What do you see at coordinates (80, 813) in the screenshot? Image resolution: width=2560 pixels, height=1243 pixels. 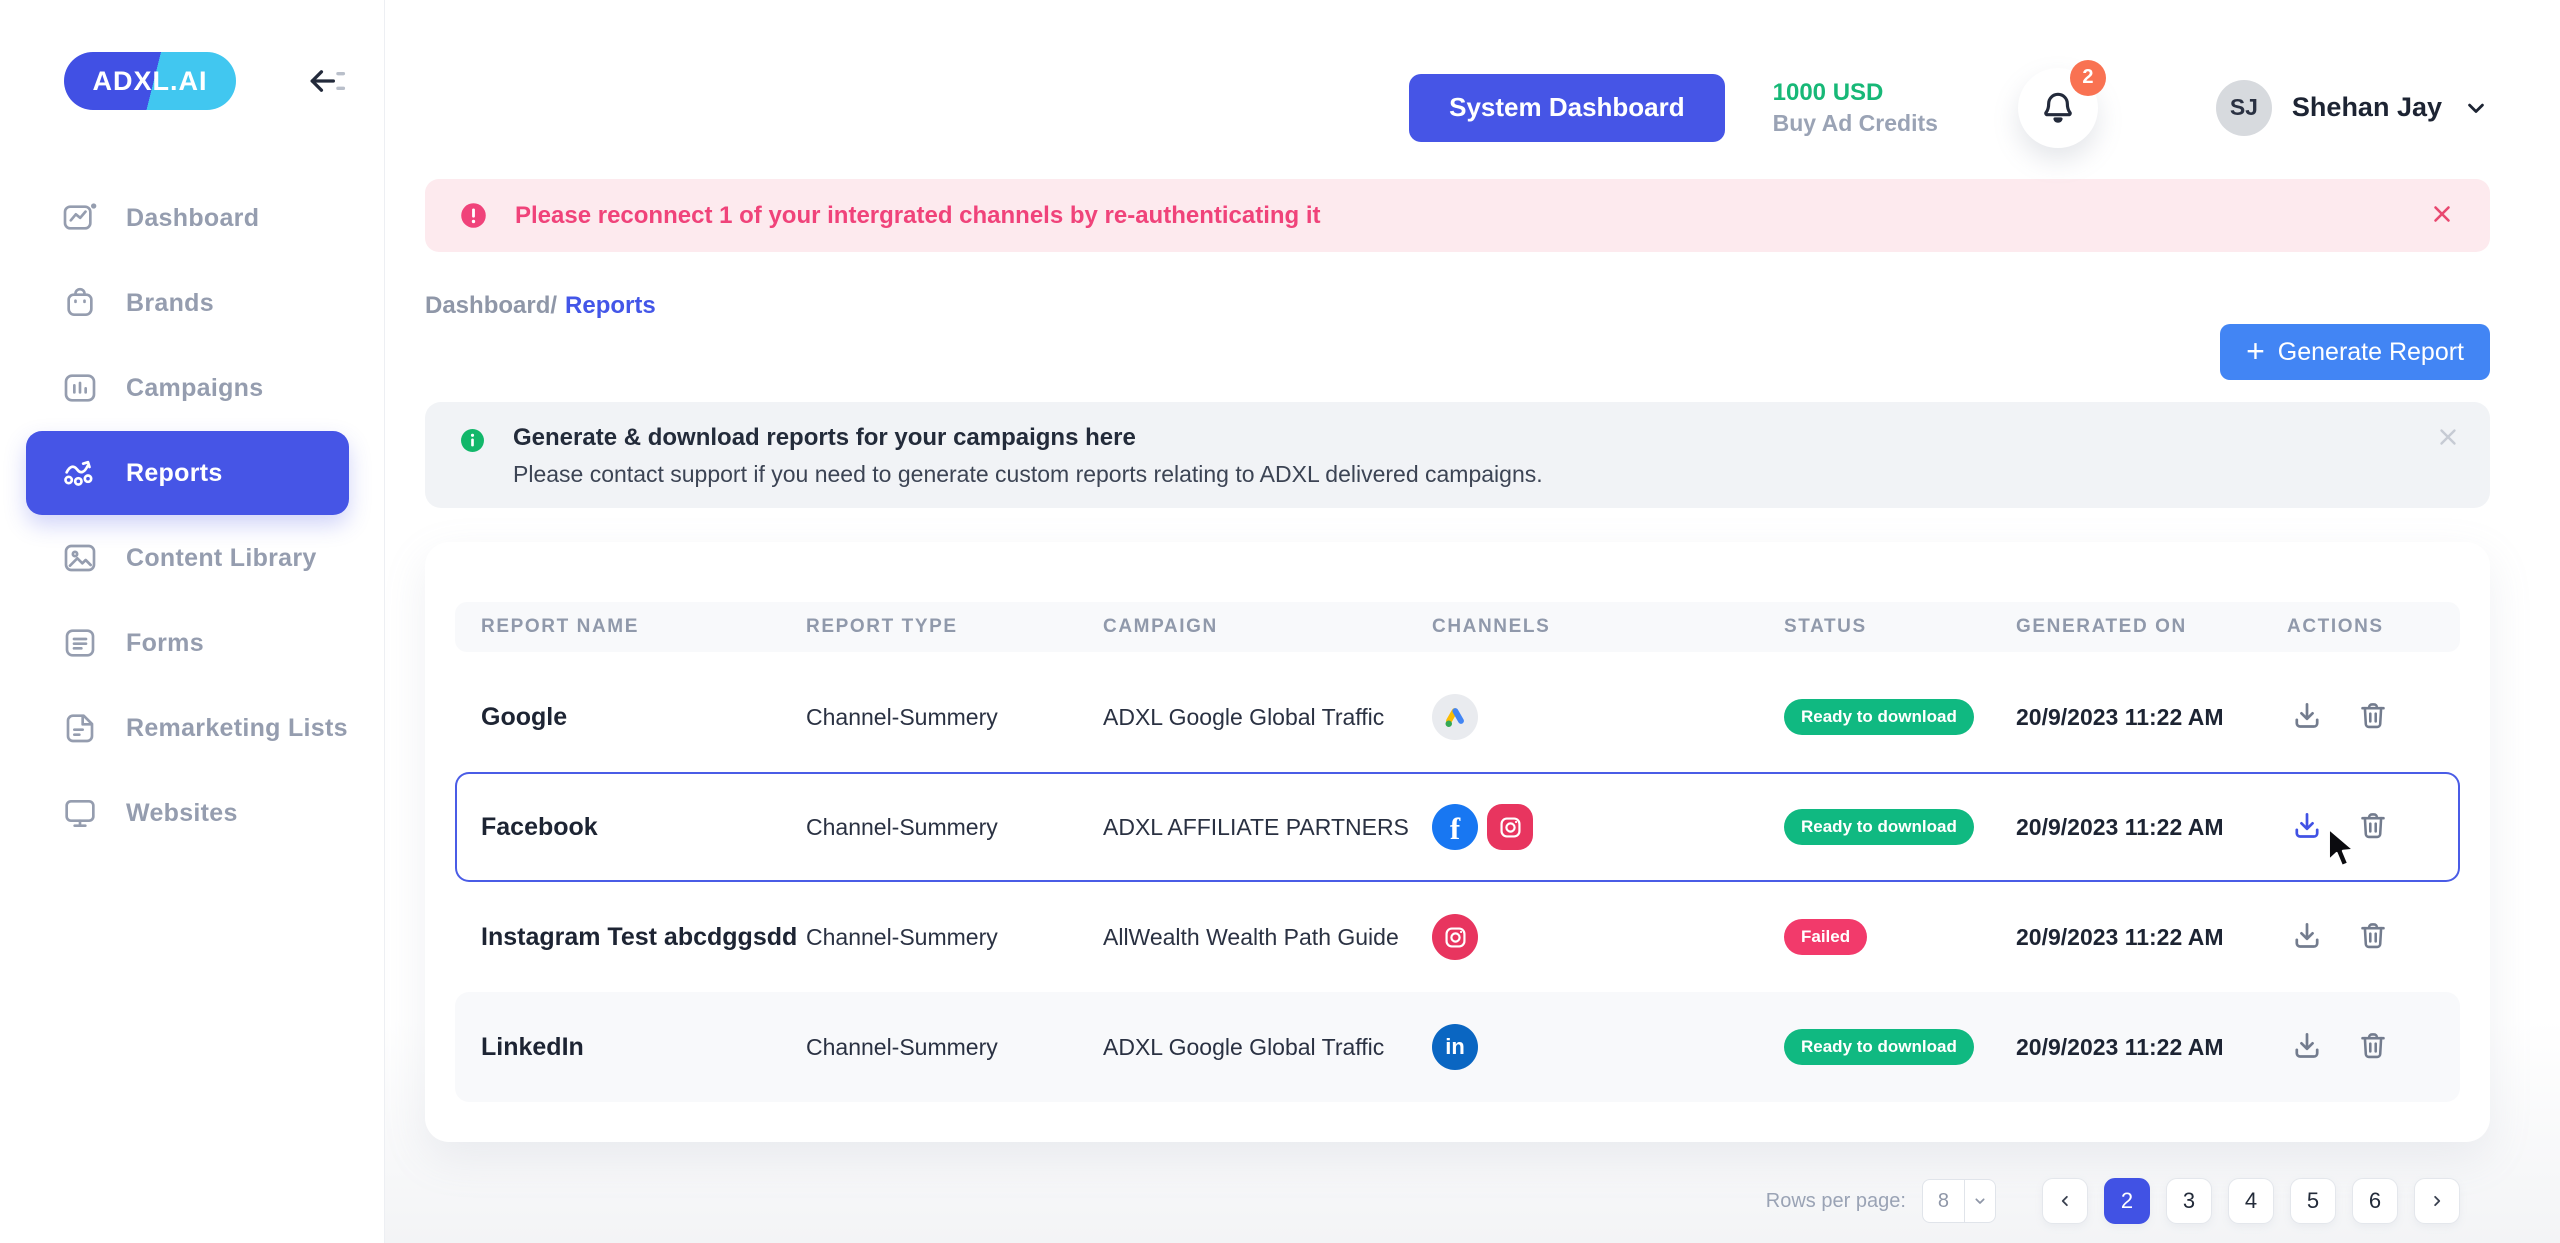 I see `monitor-icon` at bounding box center [80, 813].